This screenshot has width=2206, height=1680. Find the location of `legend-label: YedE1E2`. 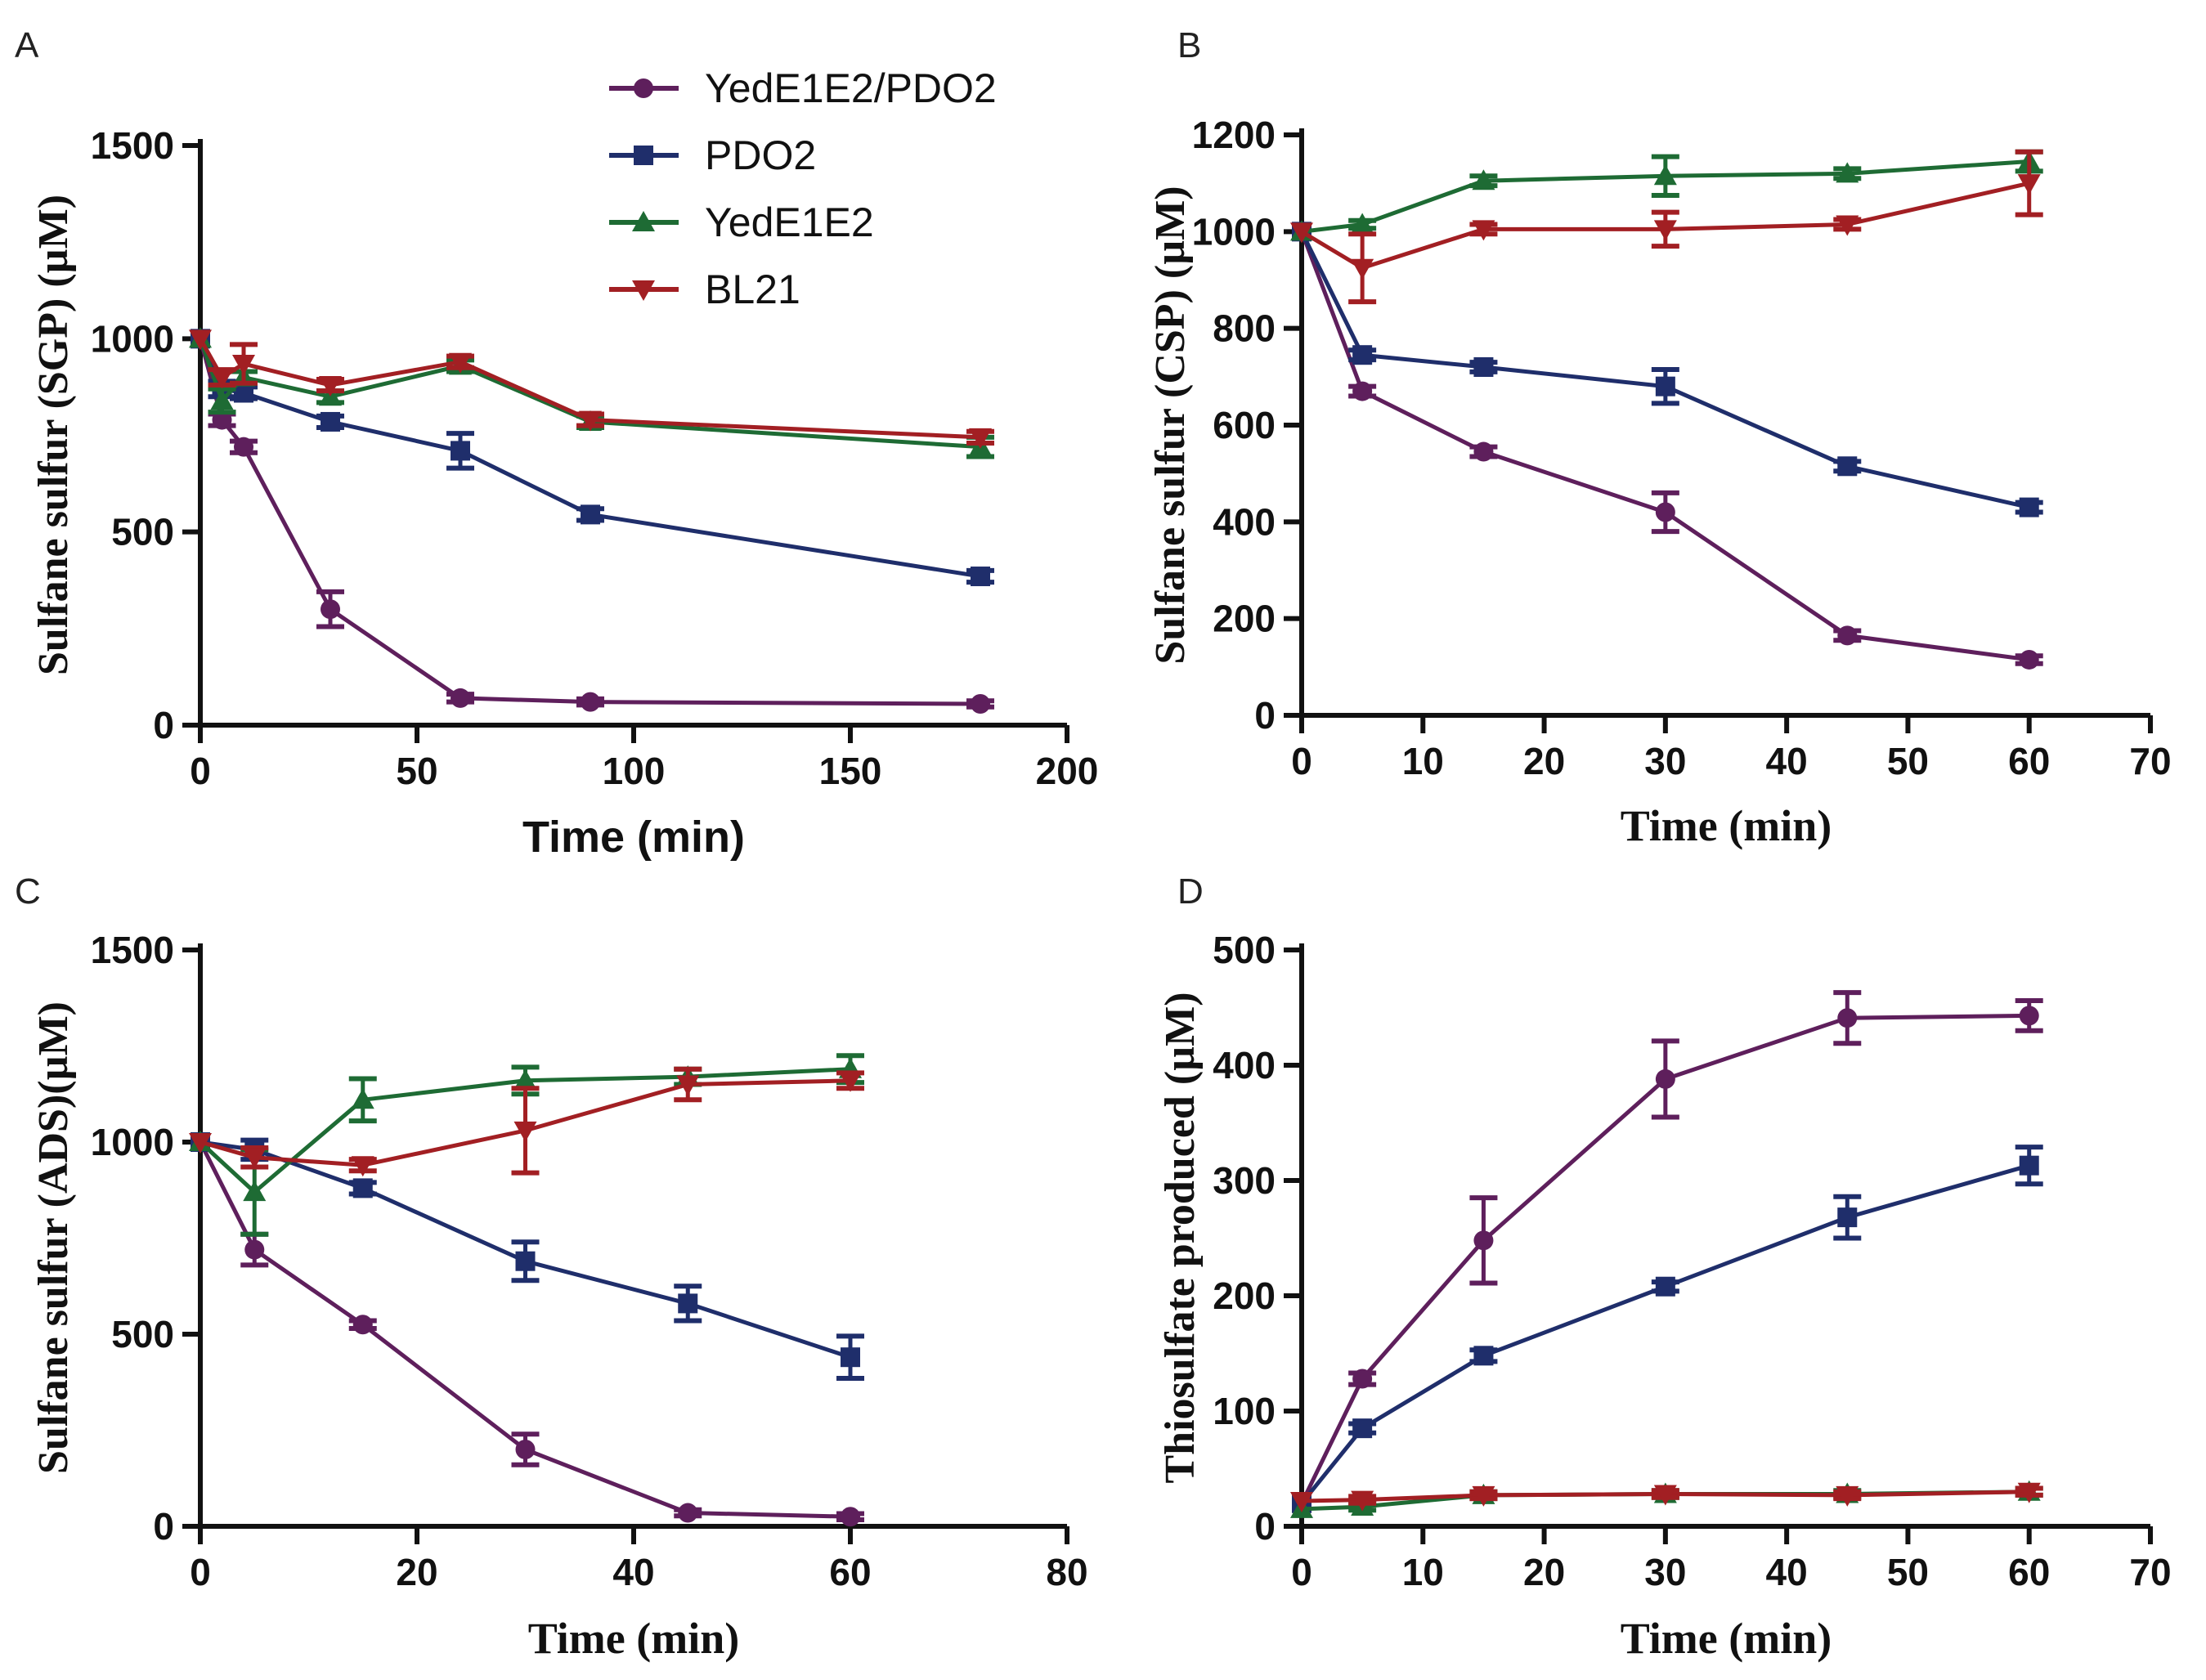

legend-label: YedE1E2 is located at coordinates (789, 222).